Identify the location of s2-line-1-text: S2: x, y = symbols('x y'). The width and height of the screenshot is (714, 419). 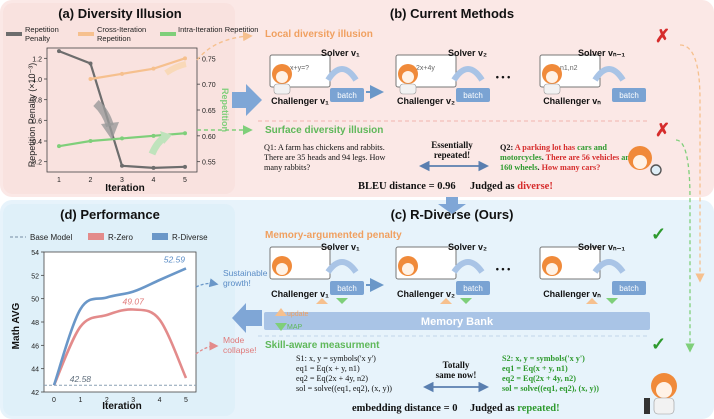
(543, 358).